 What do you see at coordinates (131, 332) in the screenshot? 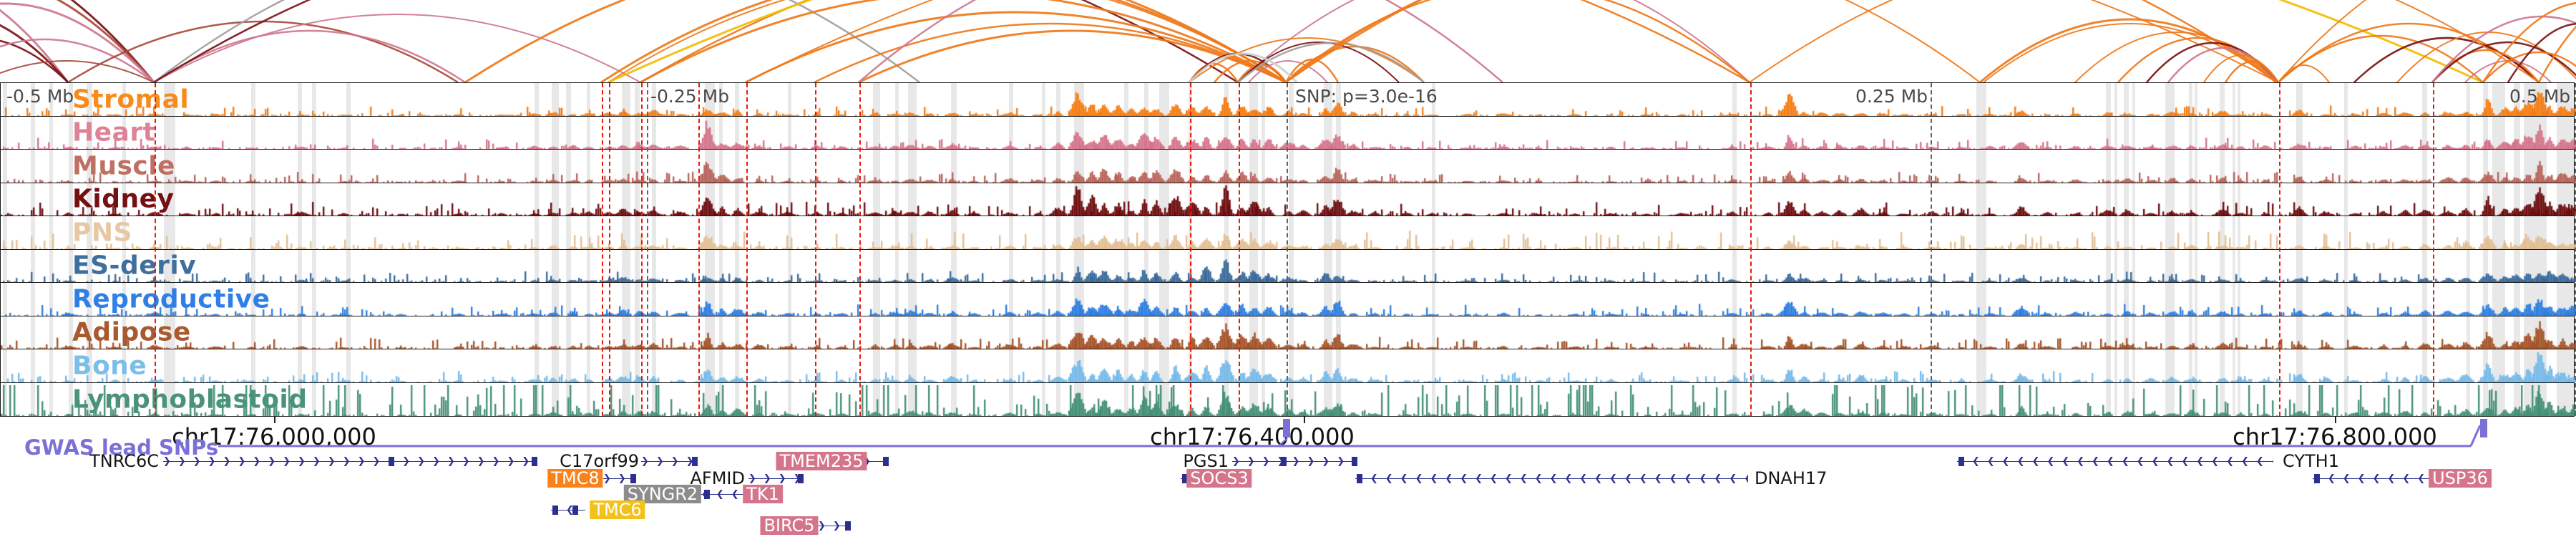
I see `track-label-adipose: Adipose` at bounding box center [131, 332].